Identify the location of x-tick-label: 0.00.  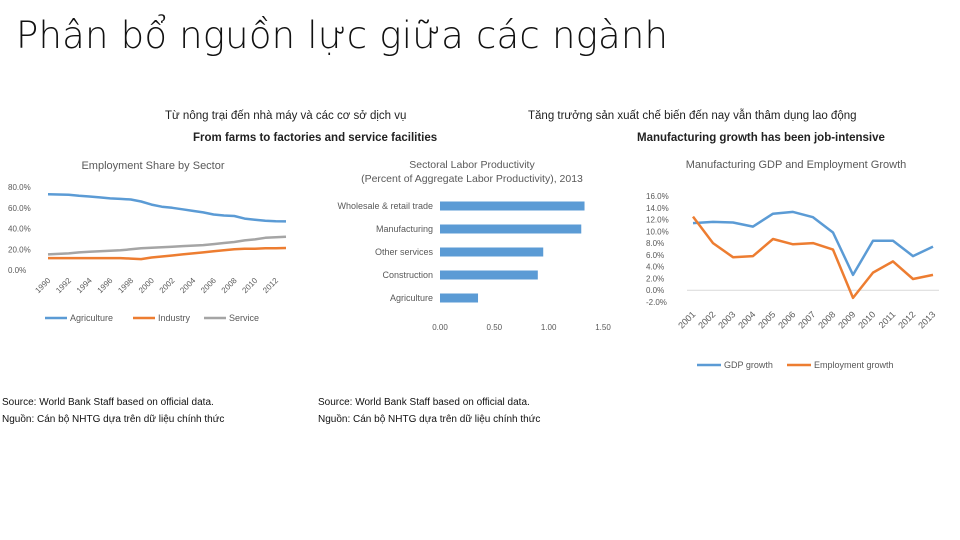
(440, 327).